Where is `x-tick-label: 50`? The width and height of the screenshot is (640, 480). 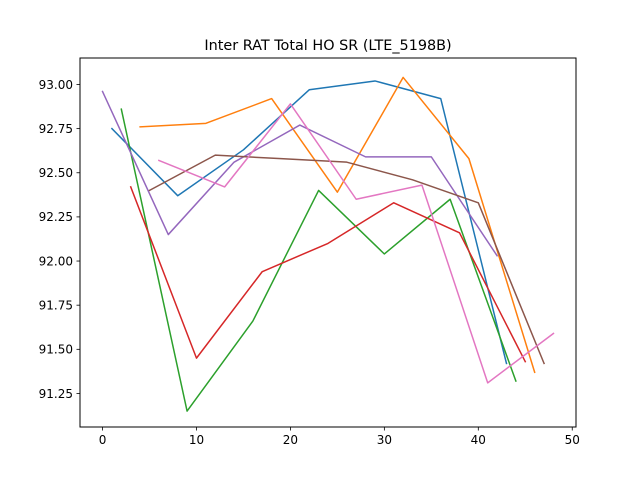 x-tick-label: 50 is located at coordinates (572, 440).